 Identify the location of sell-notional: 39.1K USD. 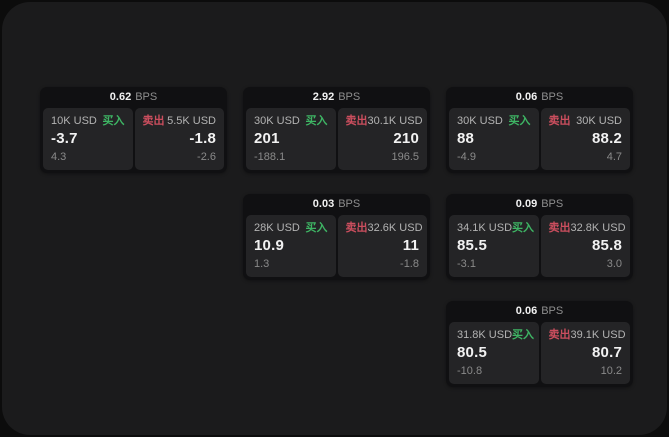
(598, 335).